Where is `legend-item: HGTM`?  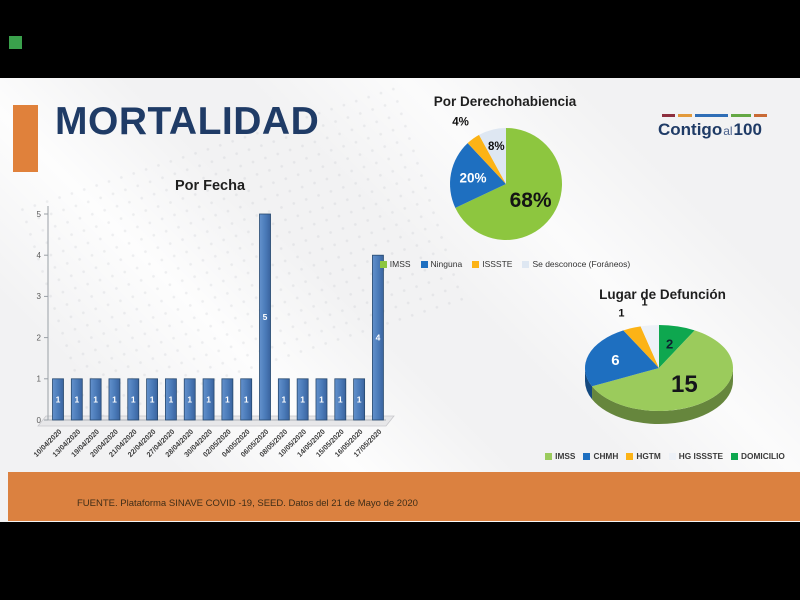
legend-item: HGTM is located at coordinates (643, 456).